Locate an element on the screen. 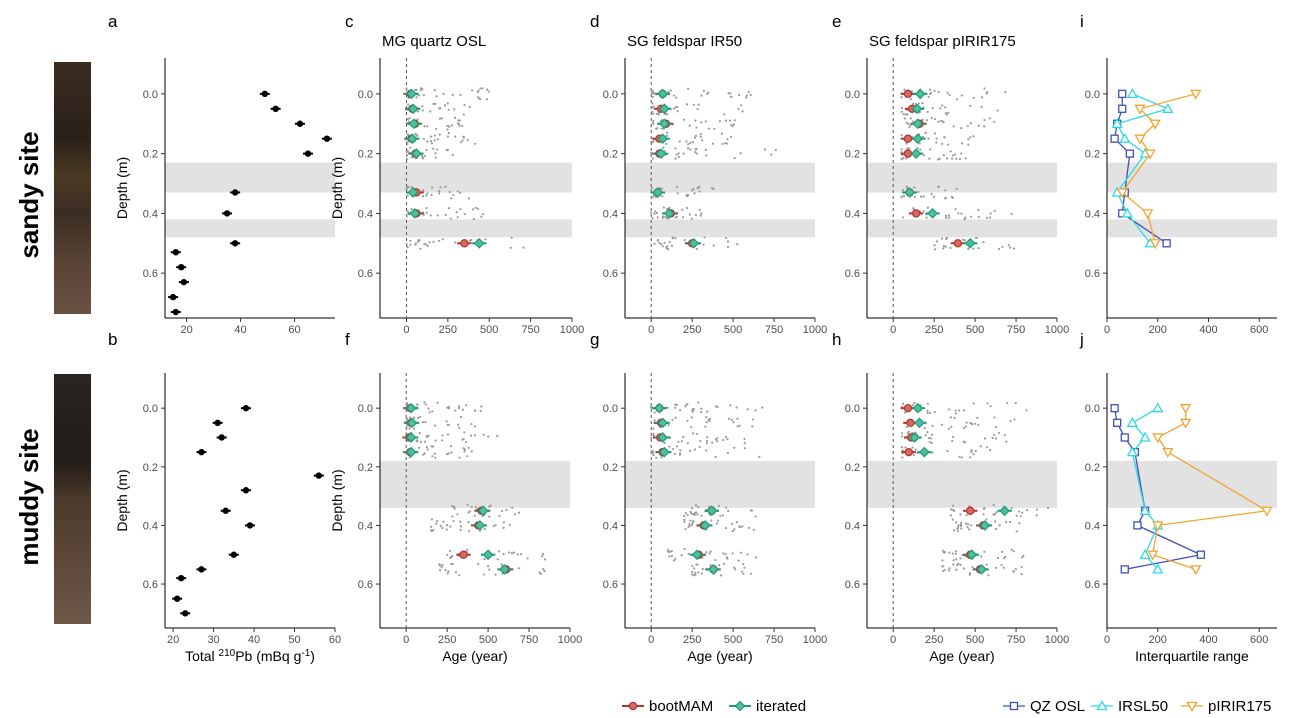 This screenshot has height=718, width=1293. panel-letter-c: c is located at coordinates (349, 21).